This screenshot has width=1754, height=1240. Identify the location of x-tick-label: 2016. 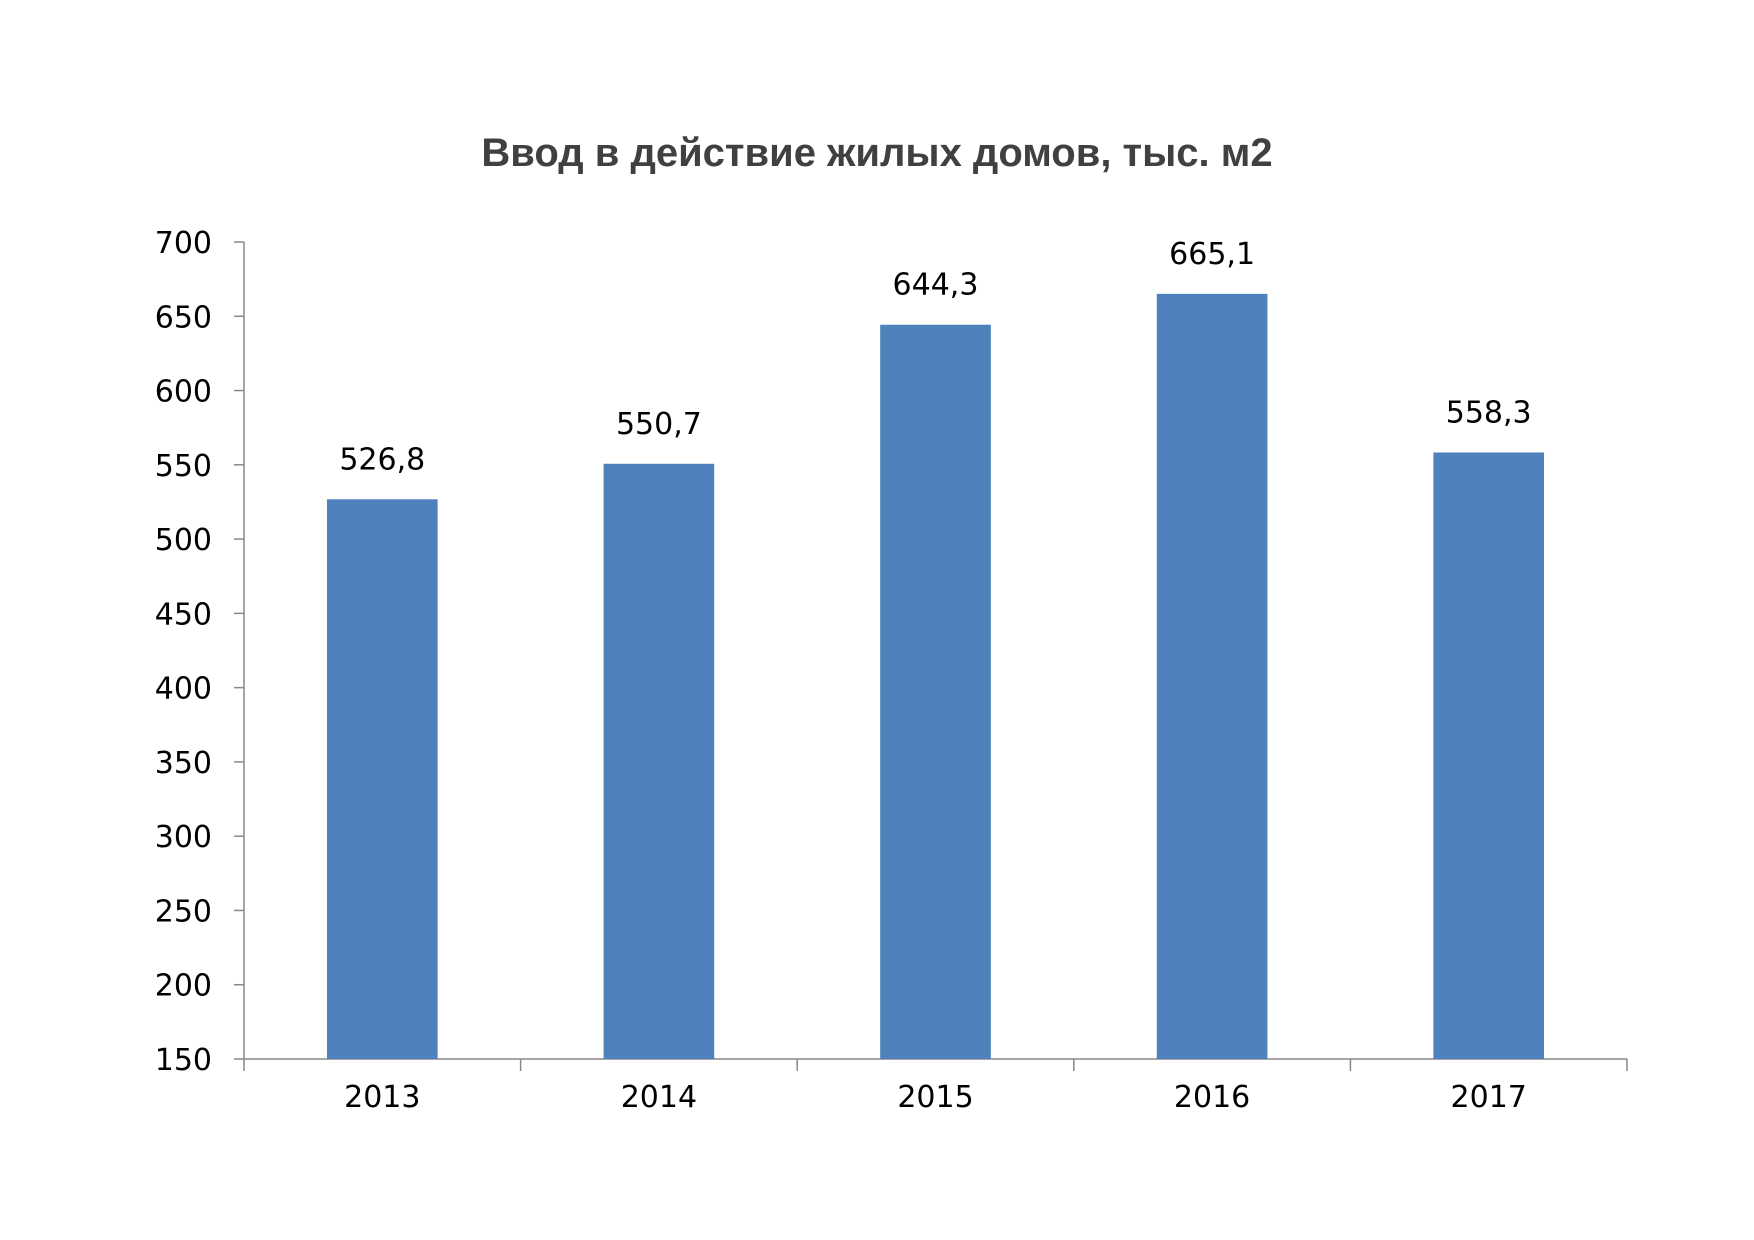
(1212, 1097).